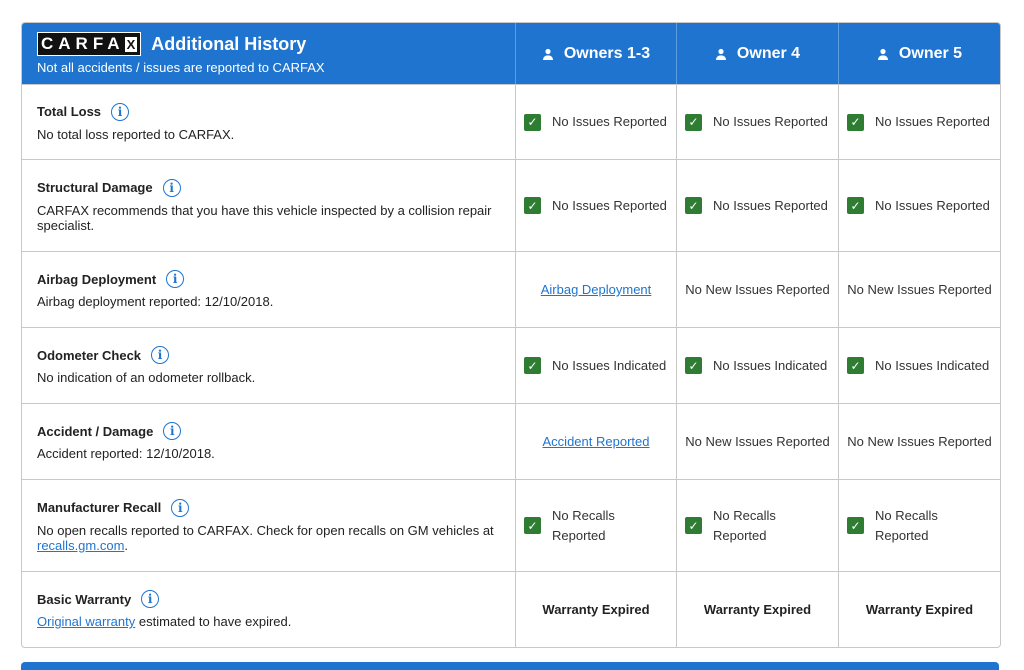 The image size is (1024, 670). I want to click on status-link: Accident Reported, so click(596, 441).